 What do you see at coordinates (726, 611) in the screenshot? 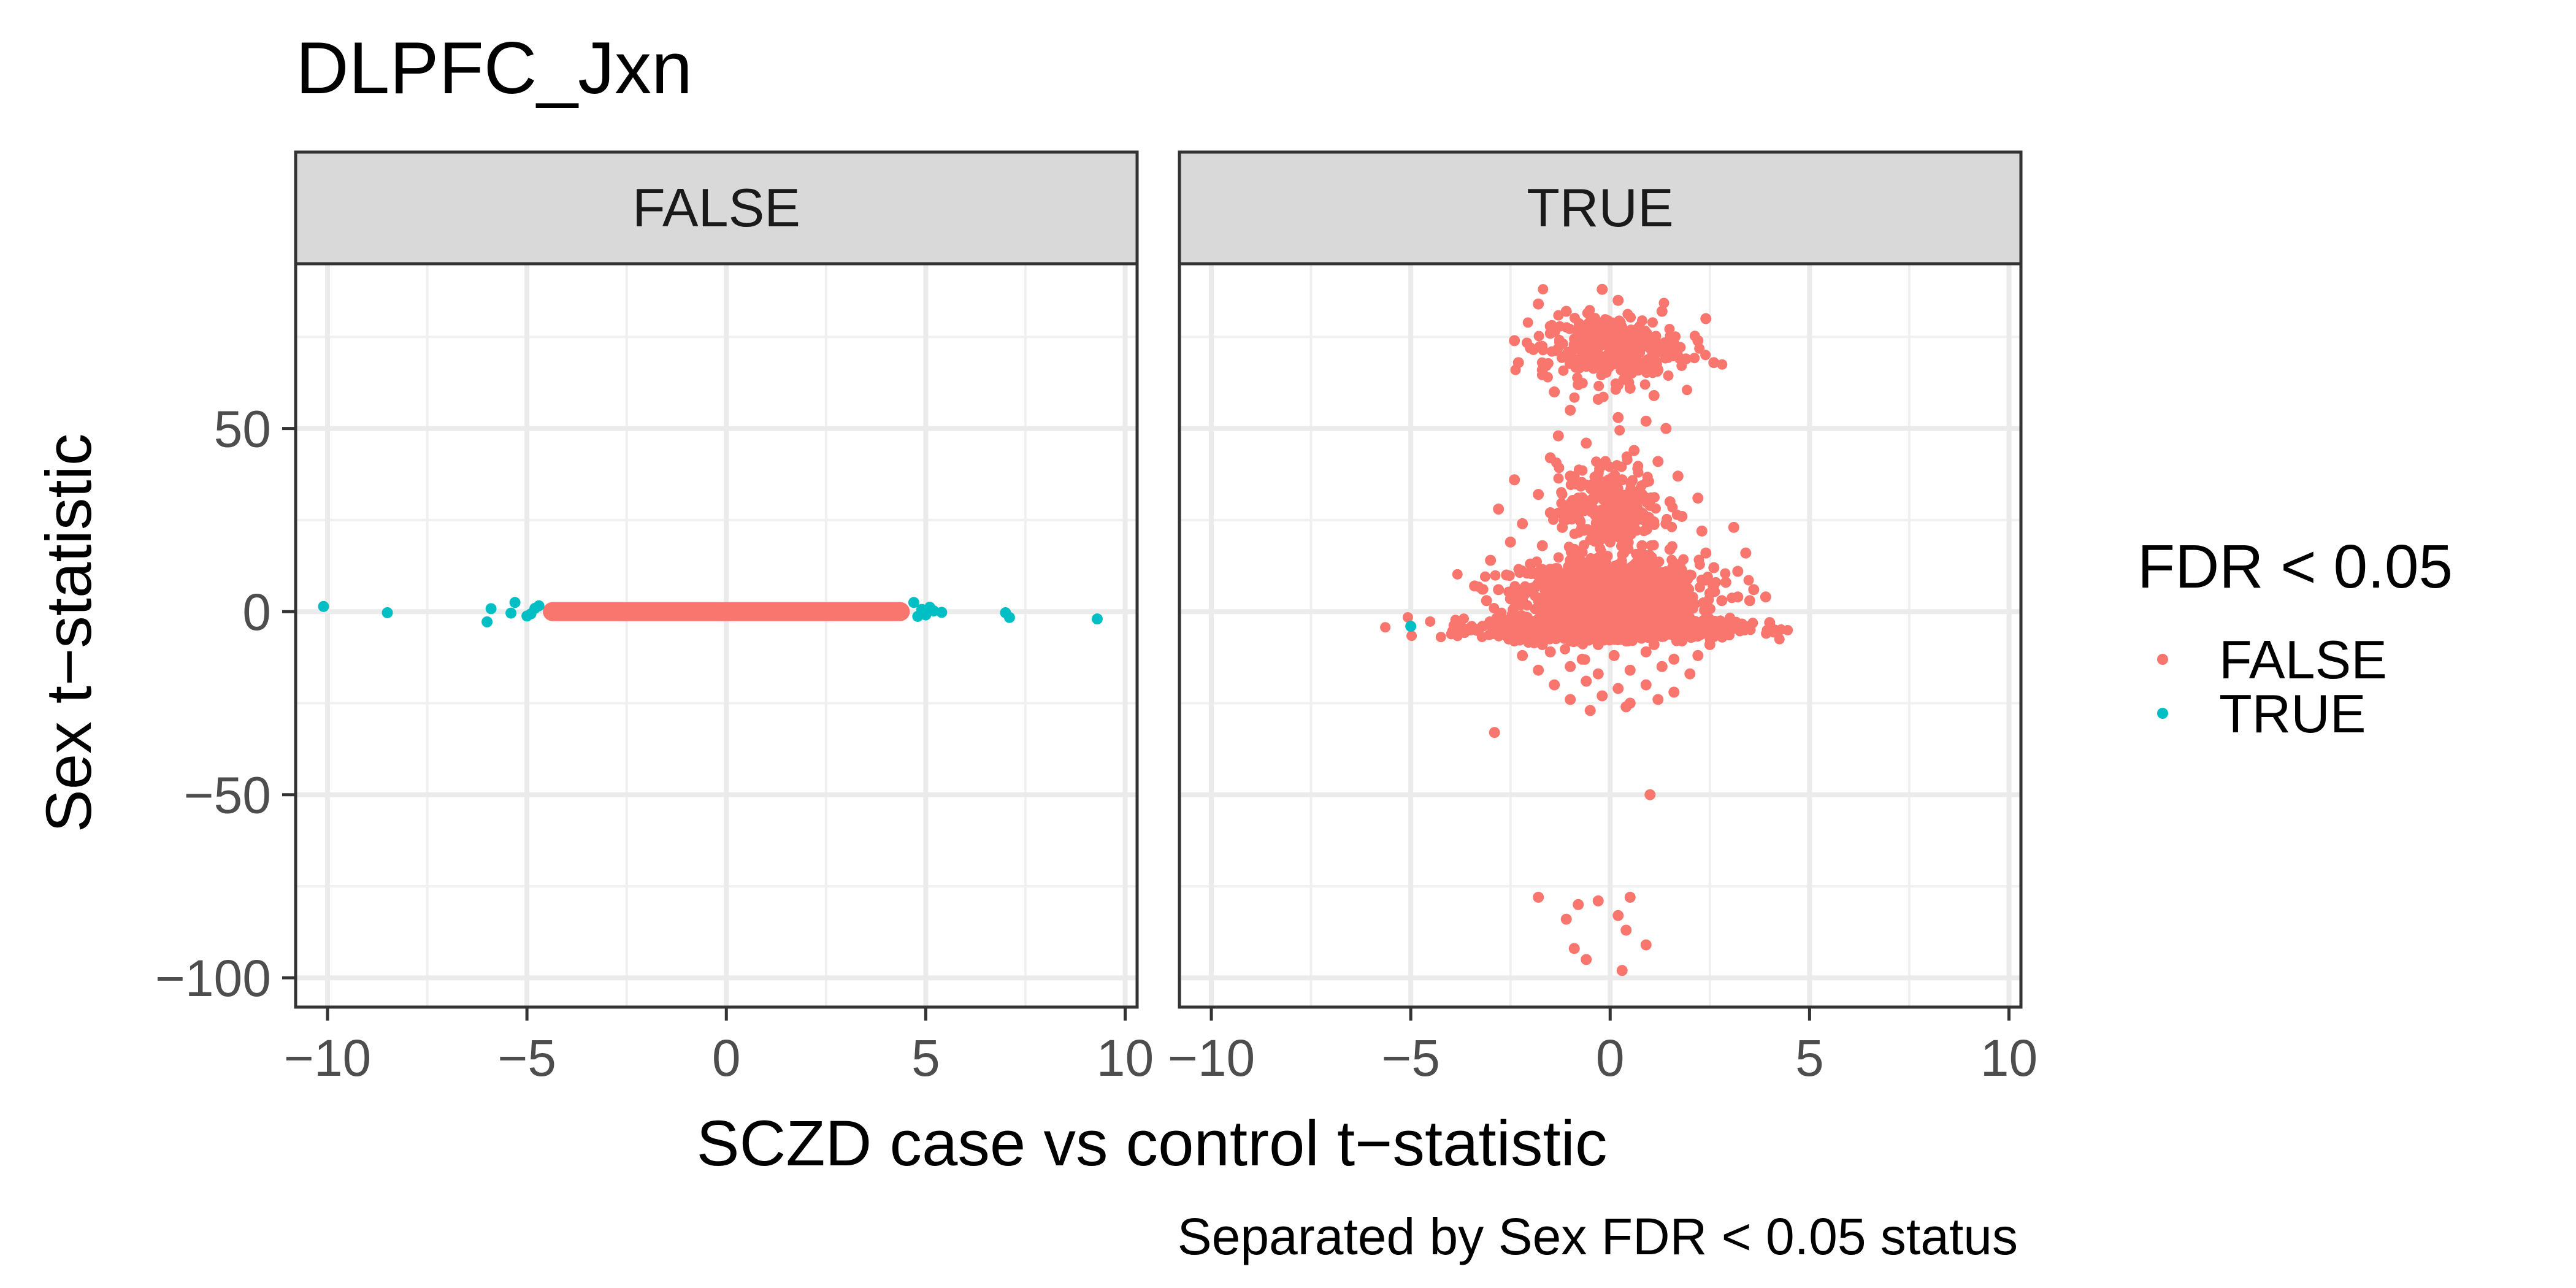
I see `dense-band-false-points` at bounding box center [726, 611].